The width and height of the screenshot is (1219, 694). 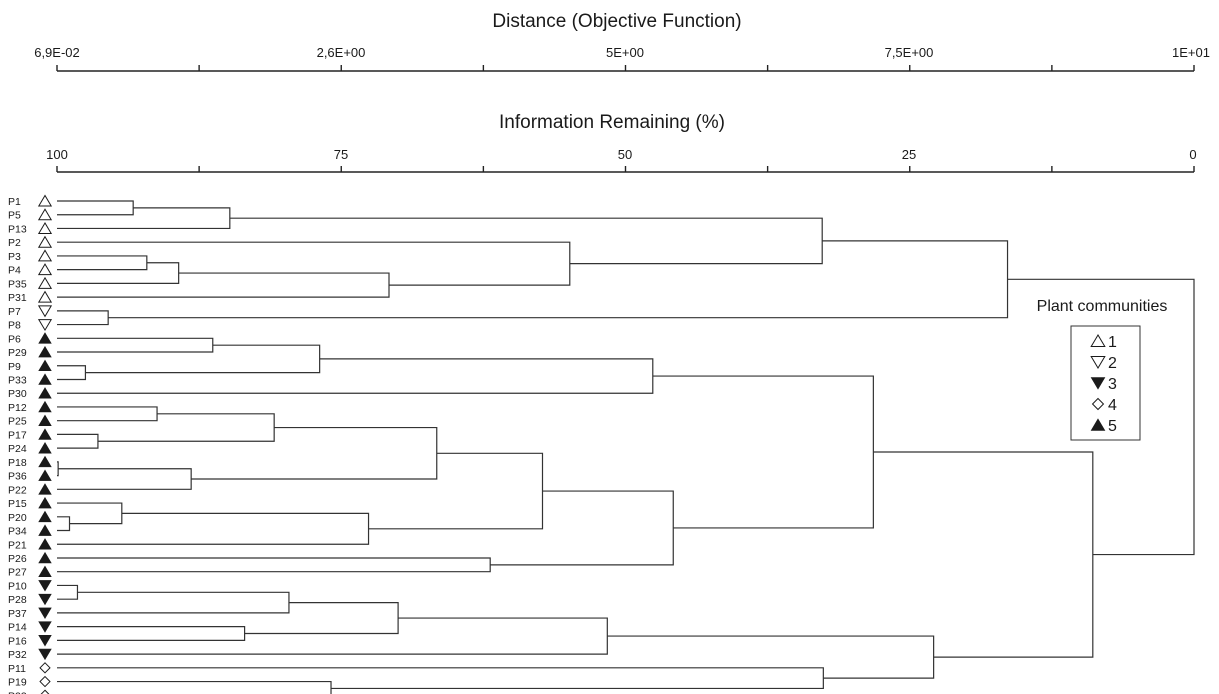 I want to click on legend-items: 1 2 3 4 5, so click(x=1103, y=384).